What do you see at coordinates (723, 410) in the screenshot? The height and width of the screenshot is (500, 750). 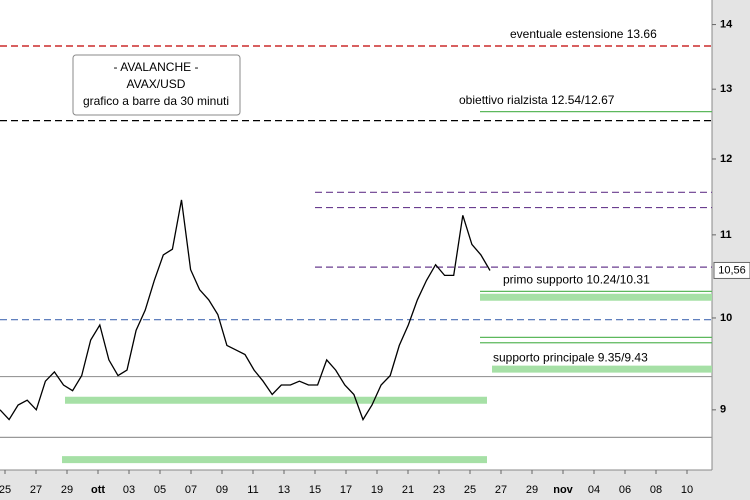 I see `y-tick-label: 9` at bounding box center [723, 410].